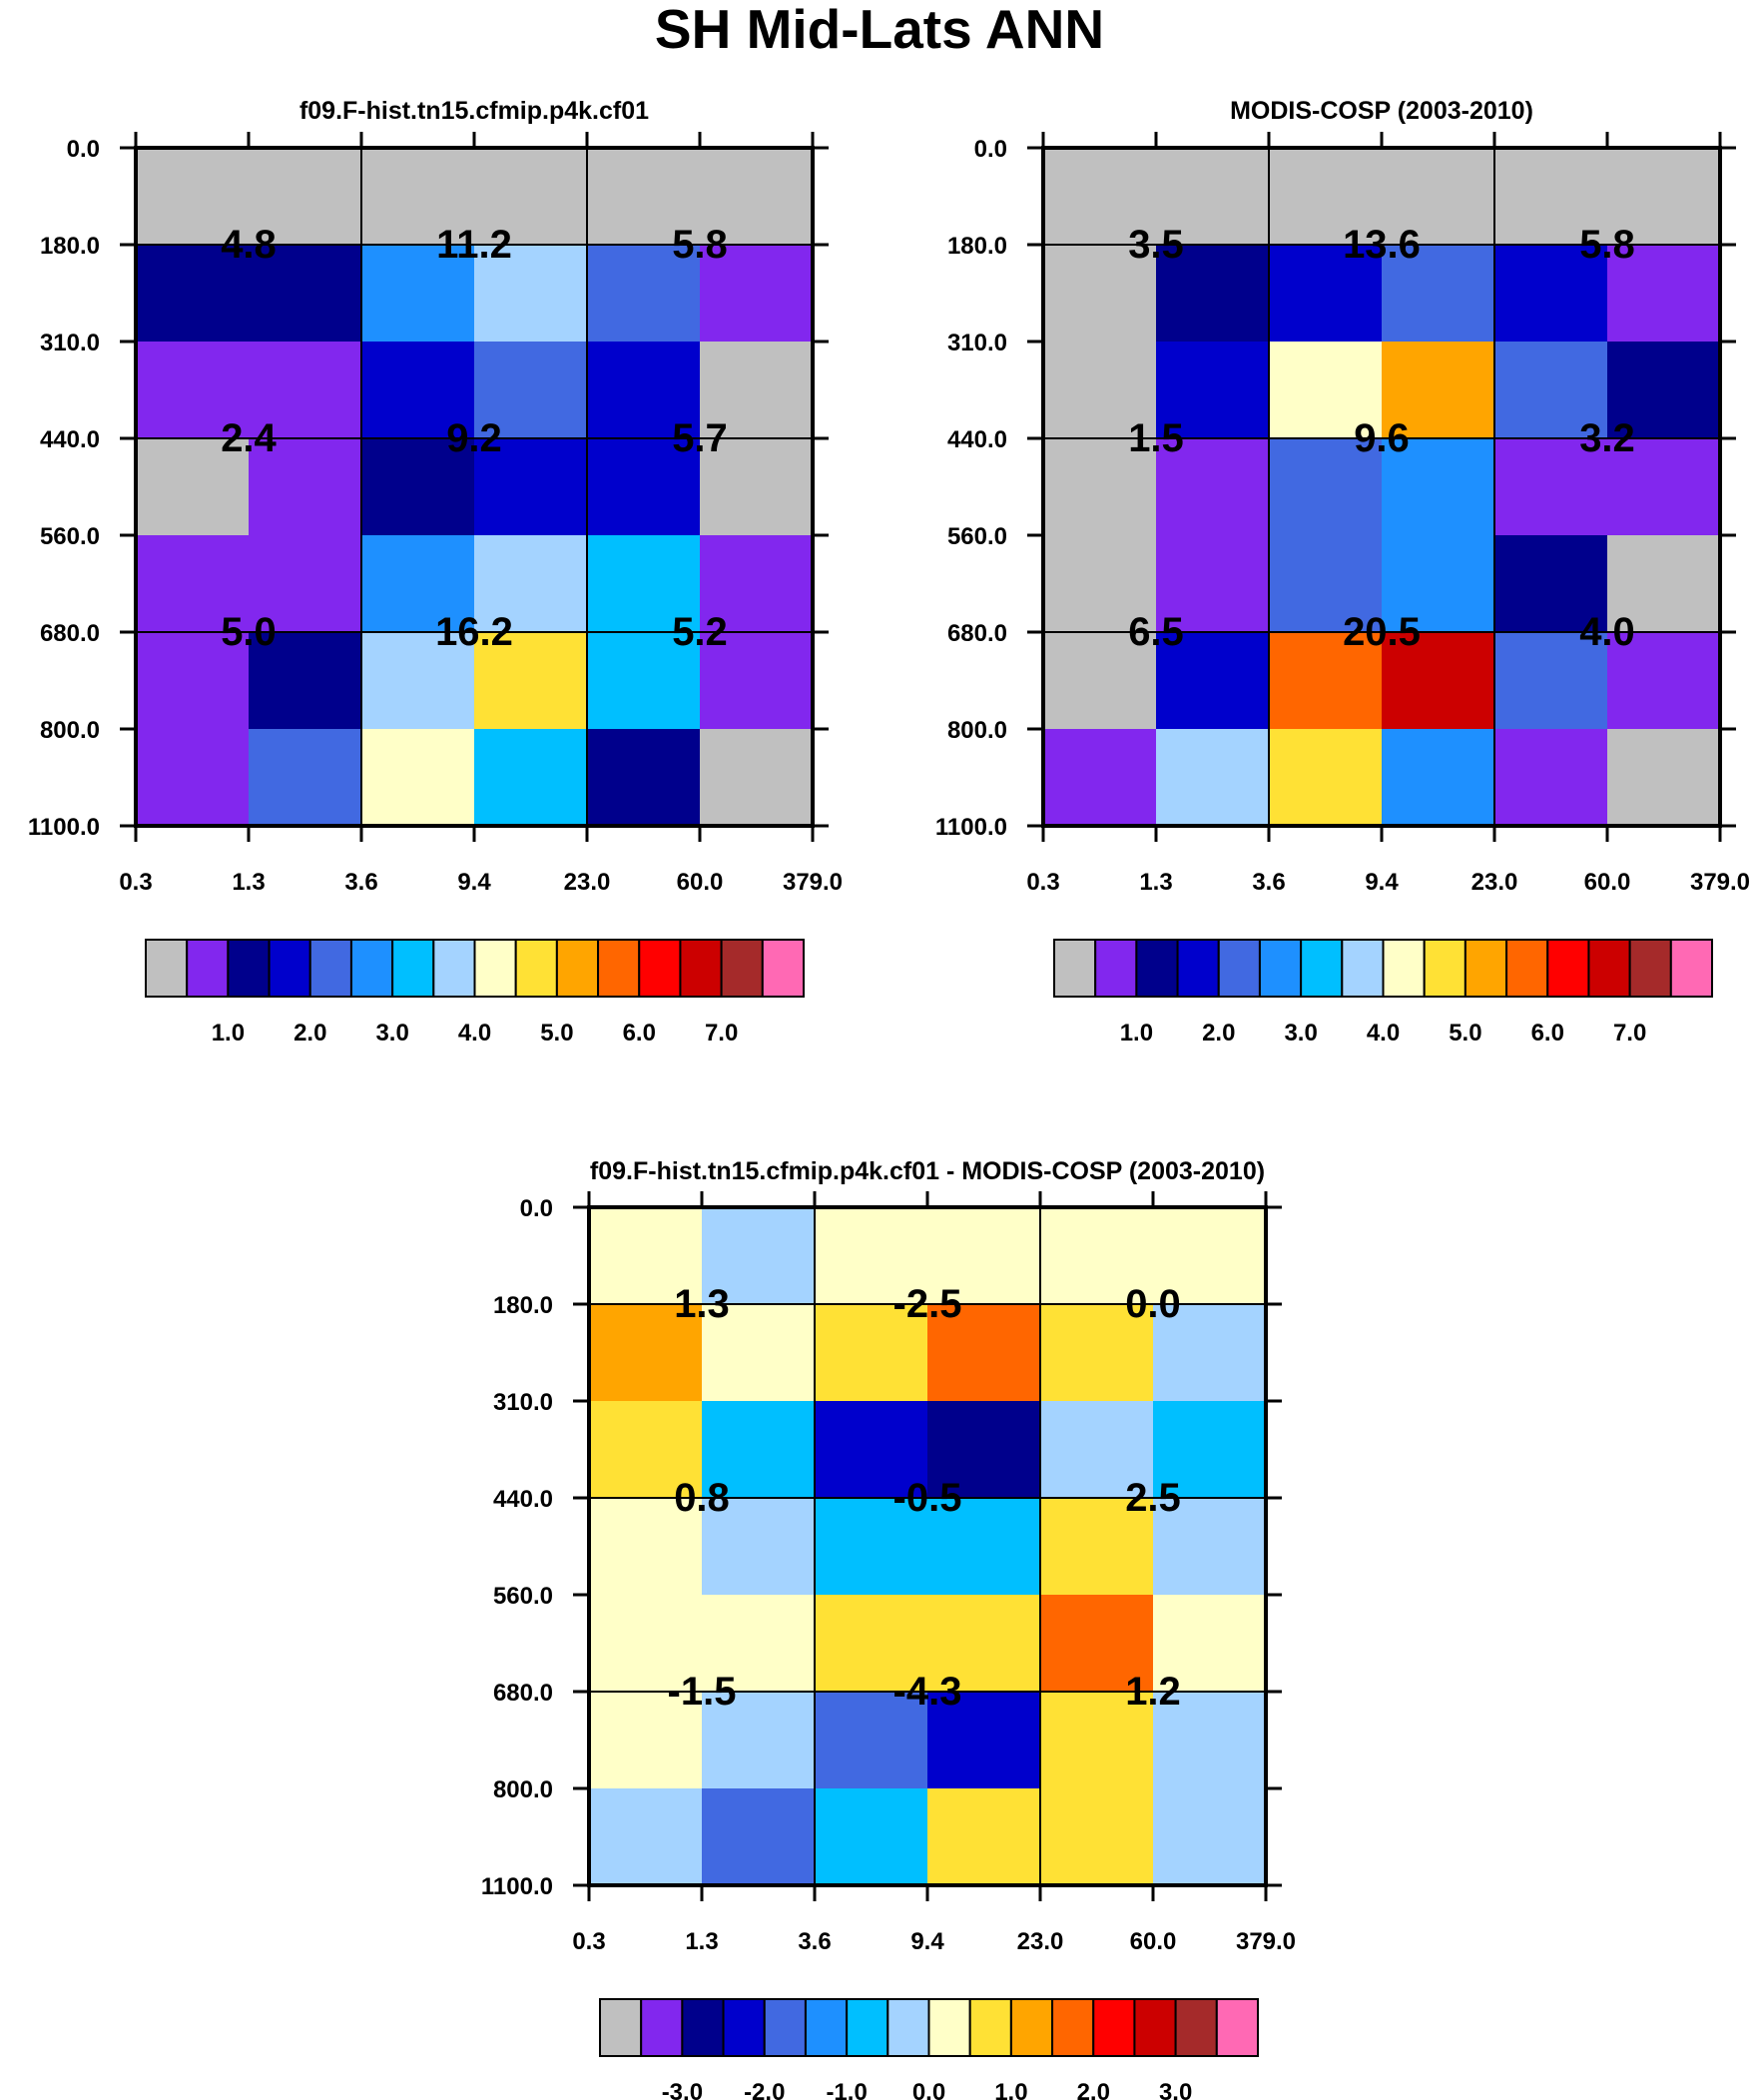 Image resolution: width=1760 pixels, height=2100 pixels. What do you see at coordinates (474, 438) in the screenshot?
I see `block-value-label: 9.2` at bounding box center [474, 438].